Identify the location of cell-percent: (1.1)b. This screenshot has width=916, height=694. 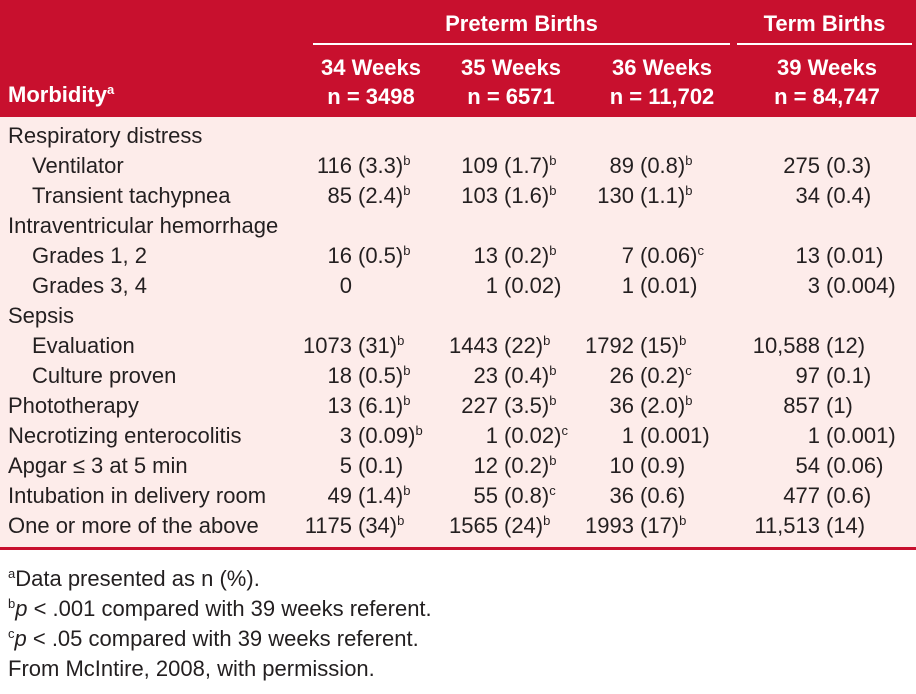
(666, 196).